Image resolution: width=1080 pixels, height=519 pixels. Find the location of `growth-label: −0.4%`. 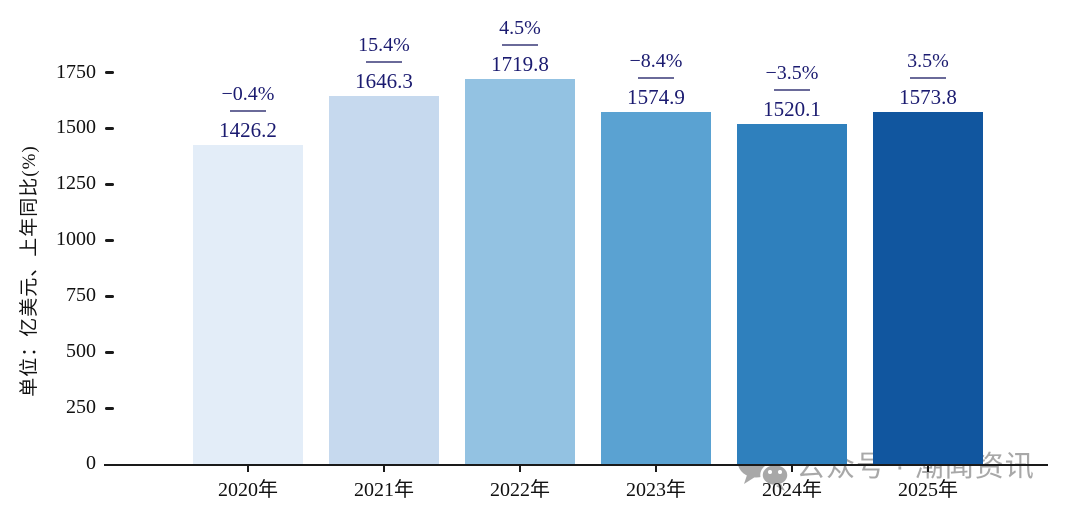

growth-label: −0.4% is located at coordinates (248, 94).